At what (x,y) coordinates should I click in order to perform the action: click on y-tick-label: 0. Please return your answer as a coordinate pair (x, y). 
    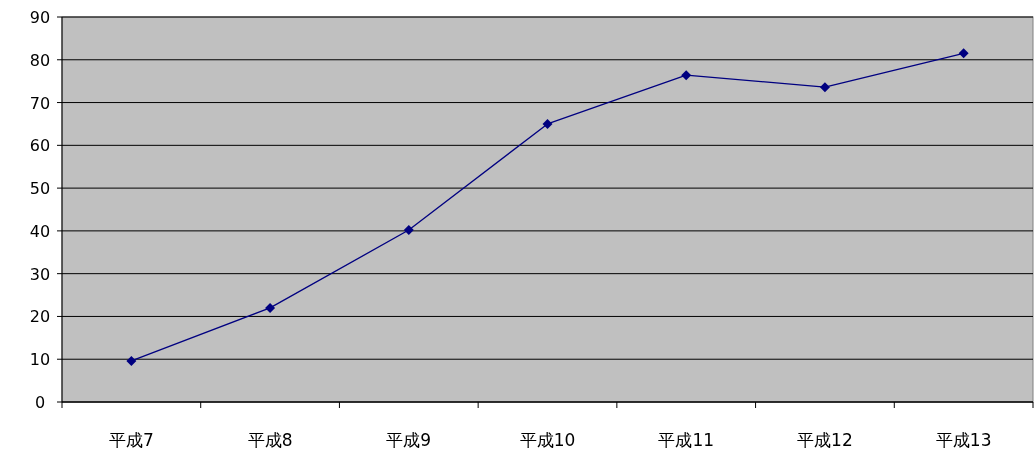
    Looking at the image, I should click on (40, 402).